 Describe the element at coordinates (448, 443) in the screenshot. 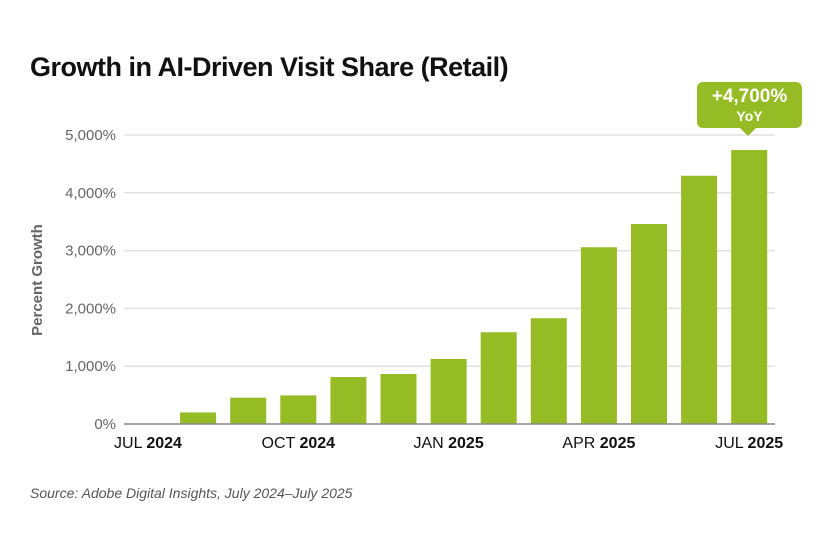

I see `x-tick-label: JAN 2025` at that location.